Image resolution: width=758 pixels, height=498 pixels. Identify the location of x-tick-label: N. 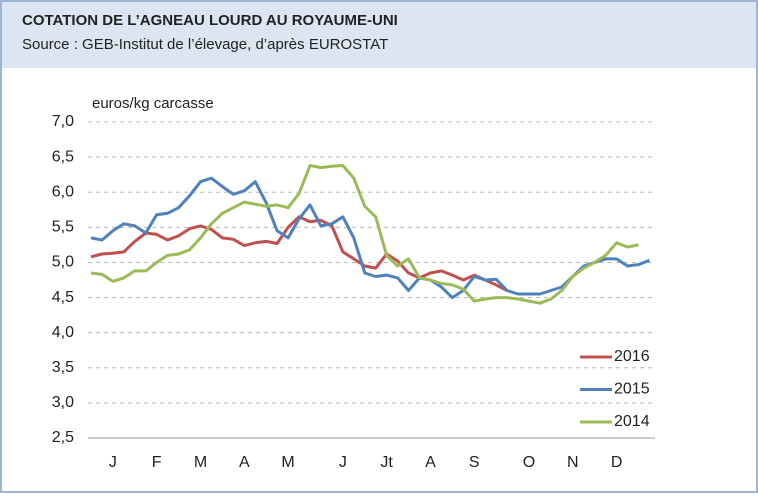
(573, 462).